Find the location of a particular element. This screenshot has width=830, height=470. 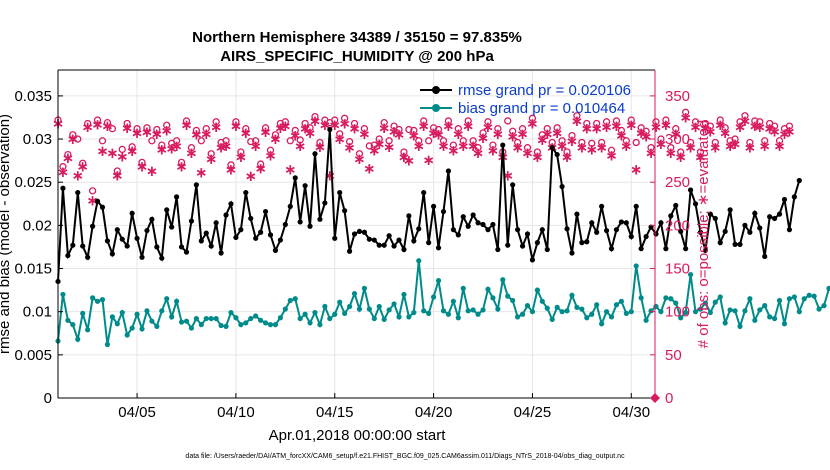

x-tick-label: 04/10 is located at coordinates (236, 412).